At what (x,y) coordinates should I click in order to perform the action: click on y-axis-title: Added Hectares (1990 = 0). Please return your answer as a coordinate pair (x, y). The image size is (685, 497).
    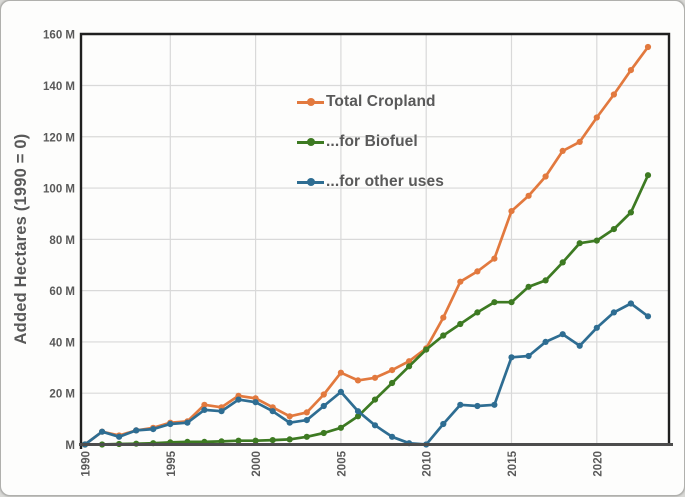
    Looking at the image, I should click on (21, 239).